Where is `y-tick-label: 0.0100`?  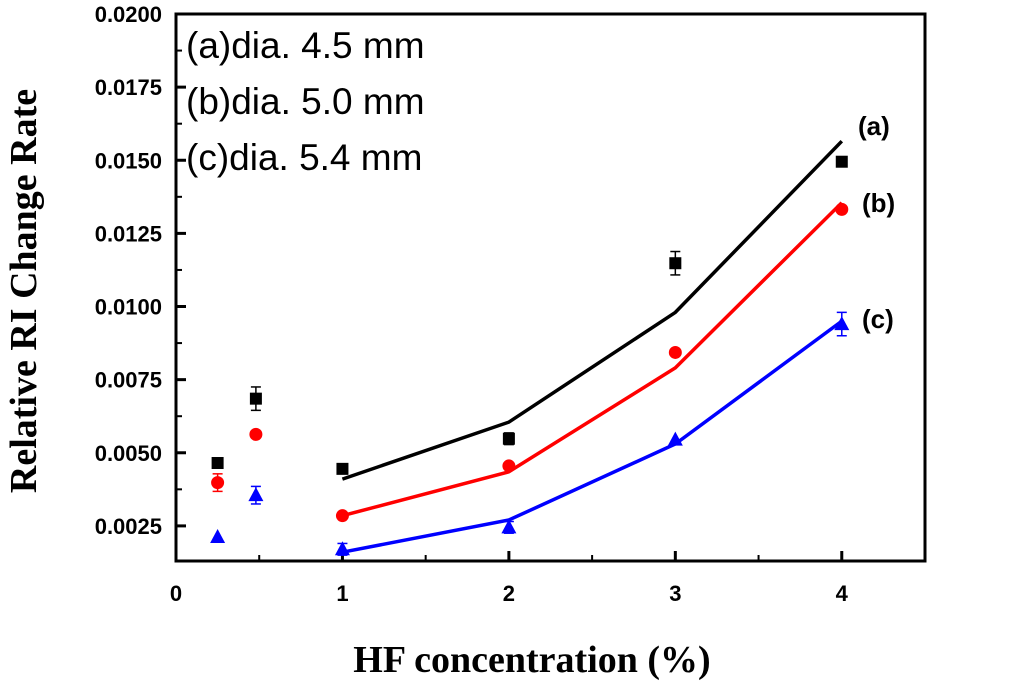 y-tick-label: 0.0100 is located at coordinates (128, 307).